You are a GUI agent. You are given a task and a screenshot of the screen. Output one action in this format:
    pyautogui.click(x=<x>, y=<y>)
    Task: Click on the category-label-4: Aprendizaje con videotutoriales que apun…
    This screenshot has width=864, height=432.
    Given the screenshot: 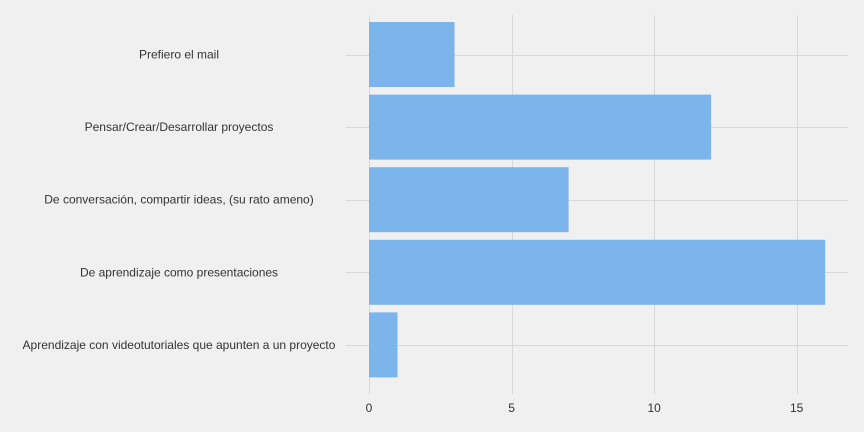 What is the action you would take?
    pyautogui.click(x=179, y=345)
    